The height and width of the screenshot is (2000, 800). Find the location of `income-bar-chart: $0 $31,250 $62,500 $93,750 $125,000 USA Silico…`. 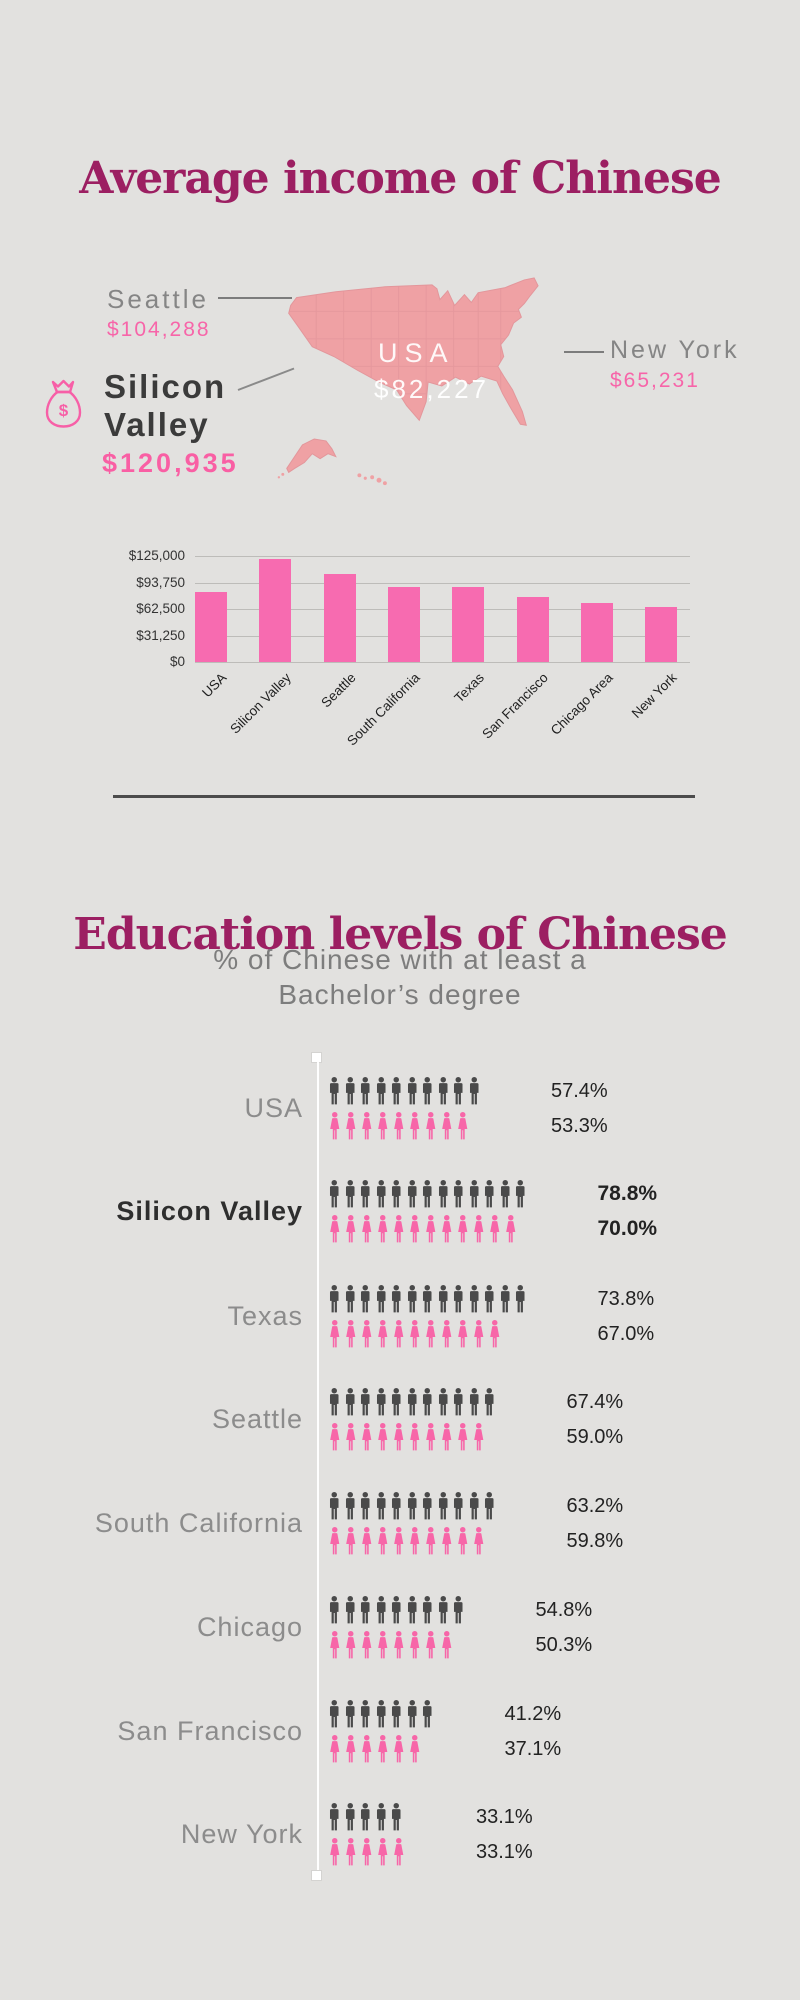

income-bar-chart: $0 $31,250 $62,500 $93,750 $125,000 USA Silico… is located at coordinates (410, 673).